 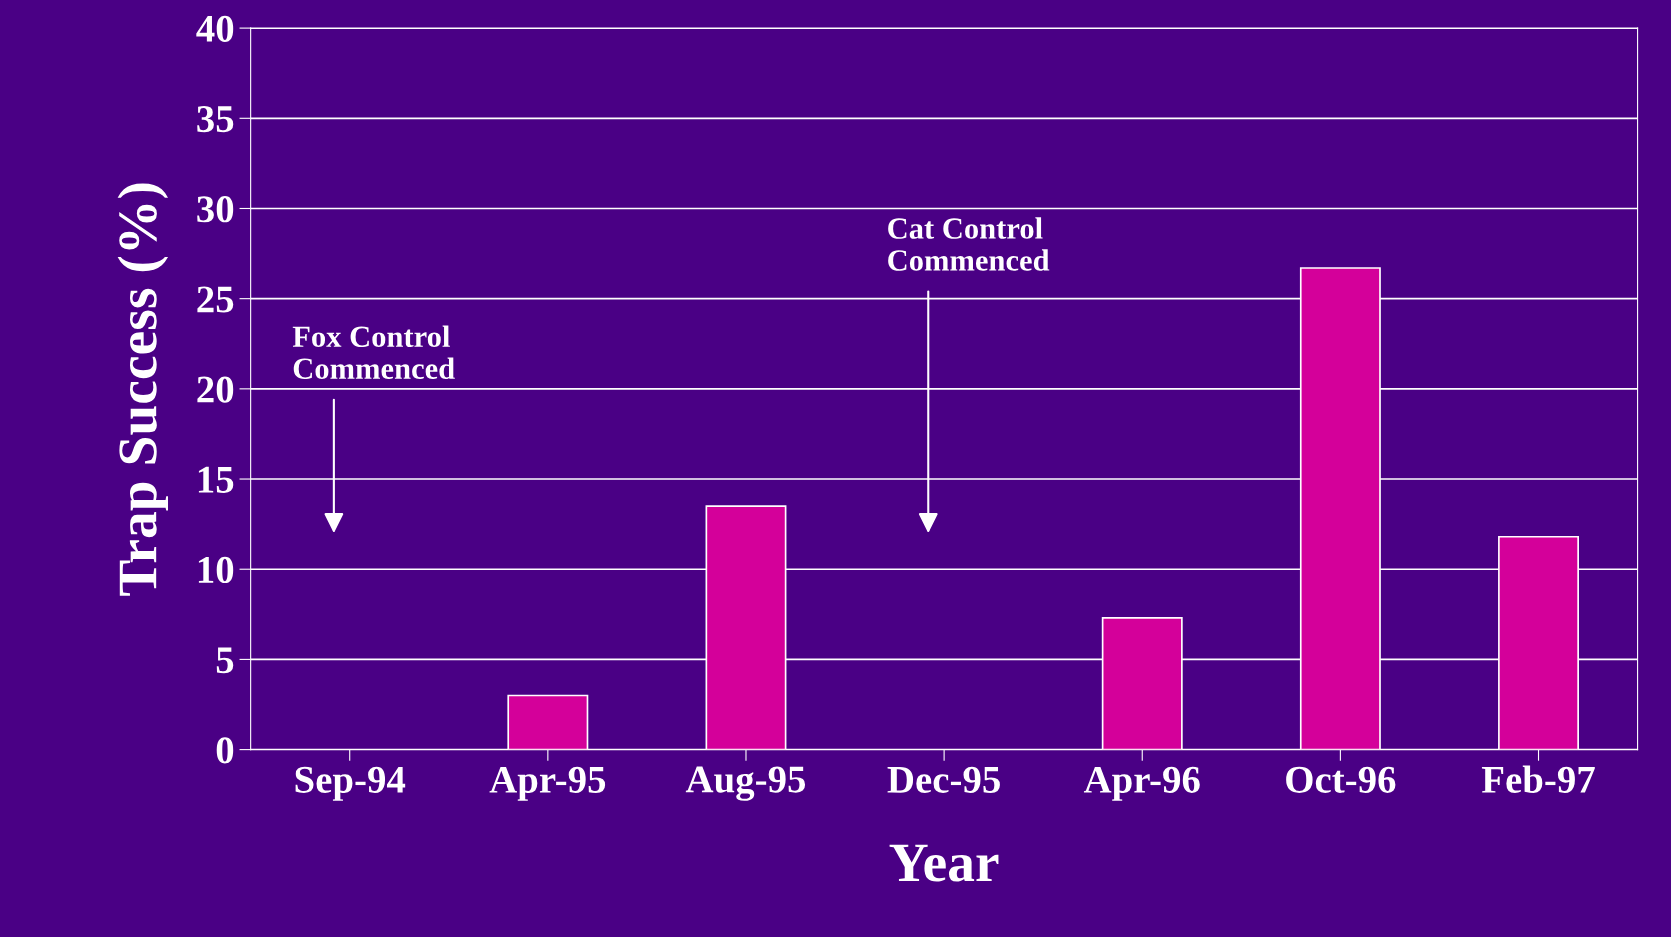 What do you see at coordinates (350, 783) in the screenshot?
I see `x-tick-label: Sep-94` at bounding box center [350, 783].